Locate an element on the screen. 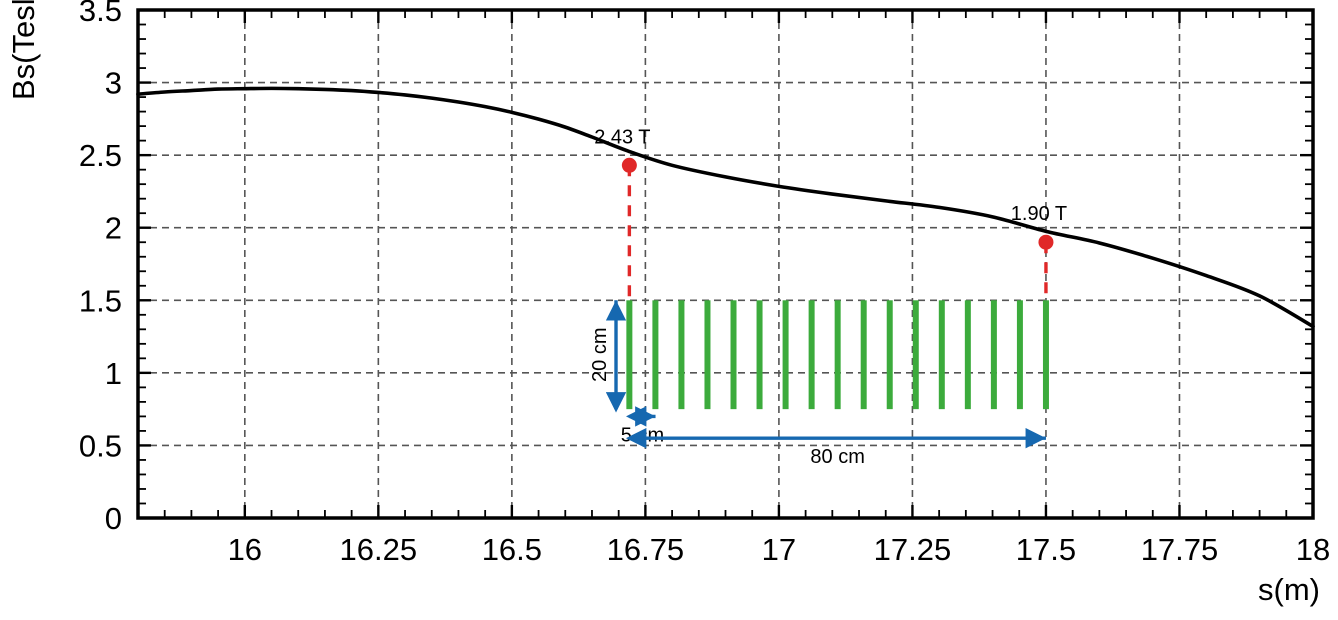 Image resolution: width=1338 pixels, height=620 pixels. dimension-label: 5 cm is located at coordinates (642, 435).